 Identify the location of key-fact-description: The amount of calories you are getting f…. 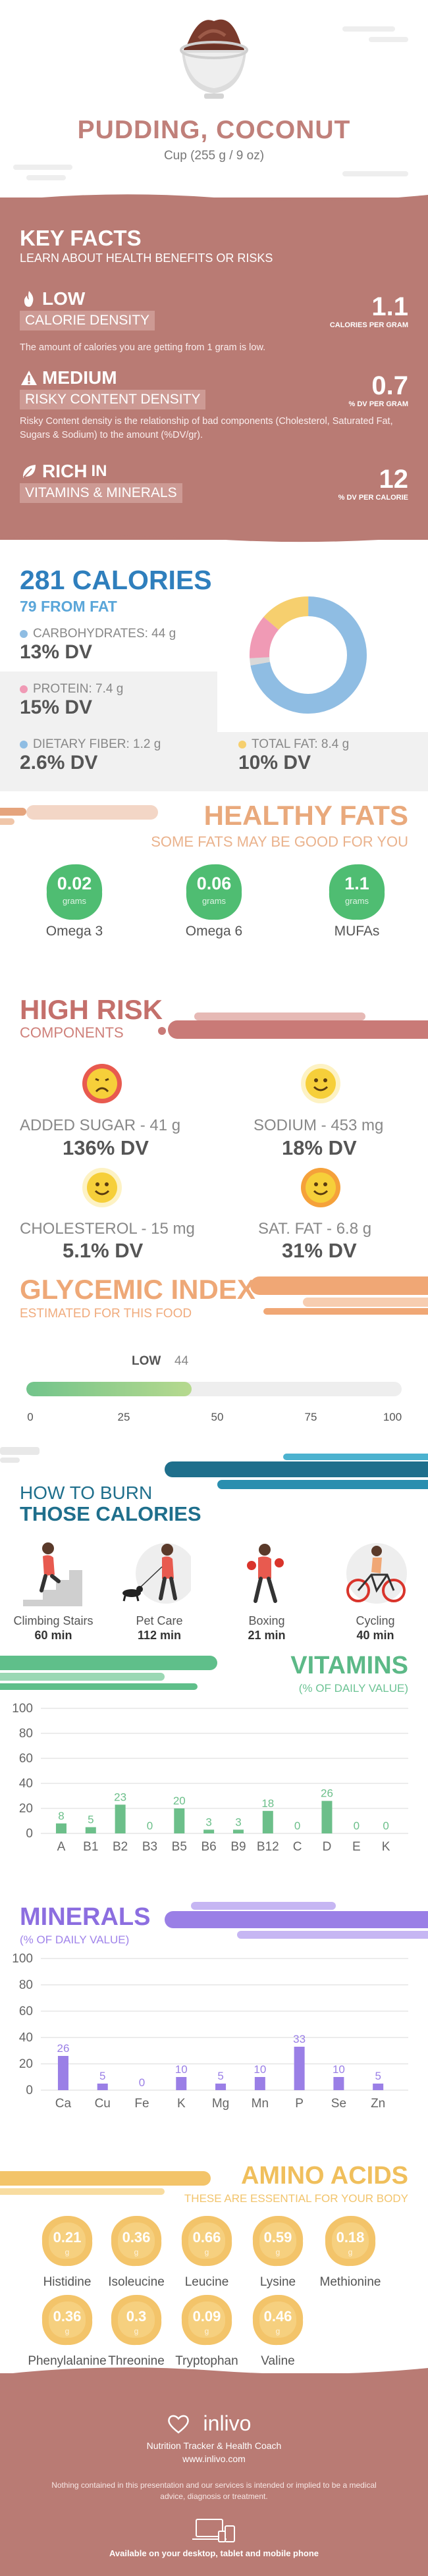
(143, 347).